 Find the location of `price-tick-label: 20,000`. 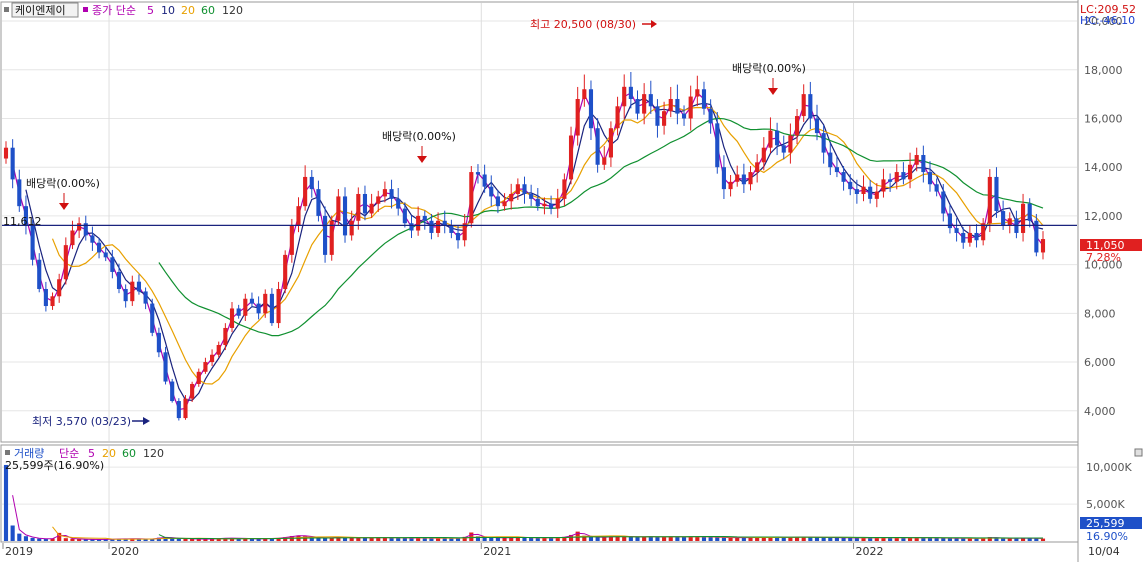

price-tick-label: 20,000 is located at coordinates (1103, 21).